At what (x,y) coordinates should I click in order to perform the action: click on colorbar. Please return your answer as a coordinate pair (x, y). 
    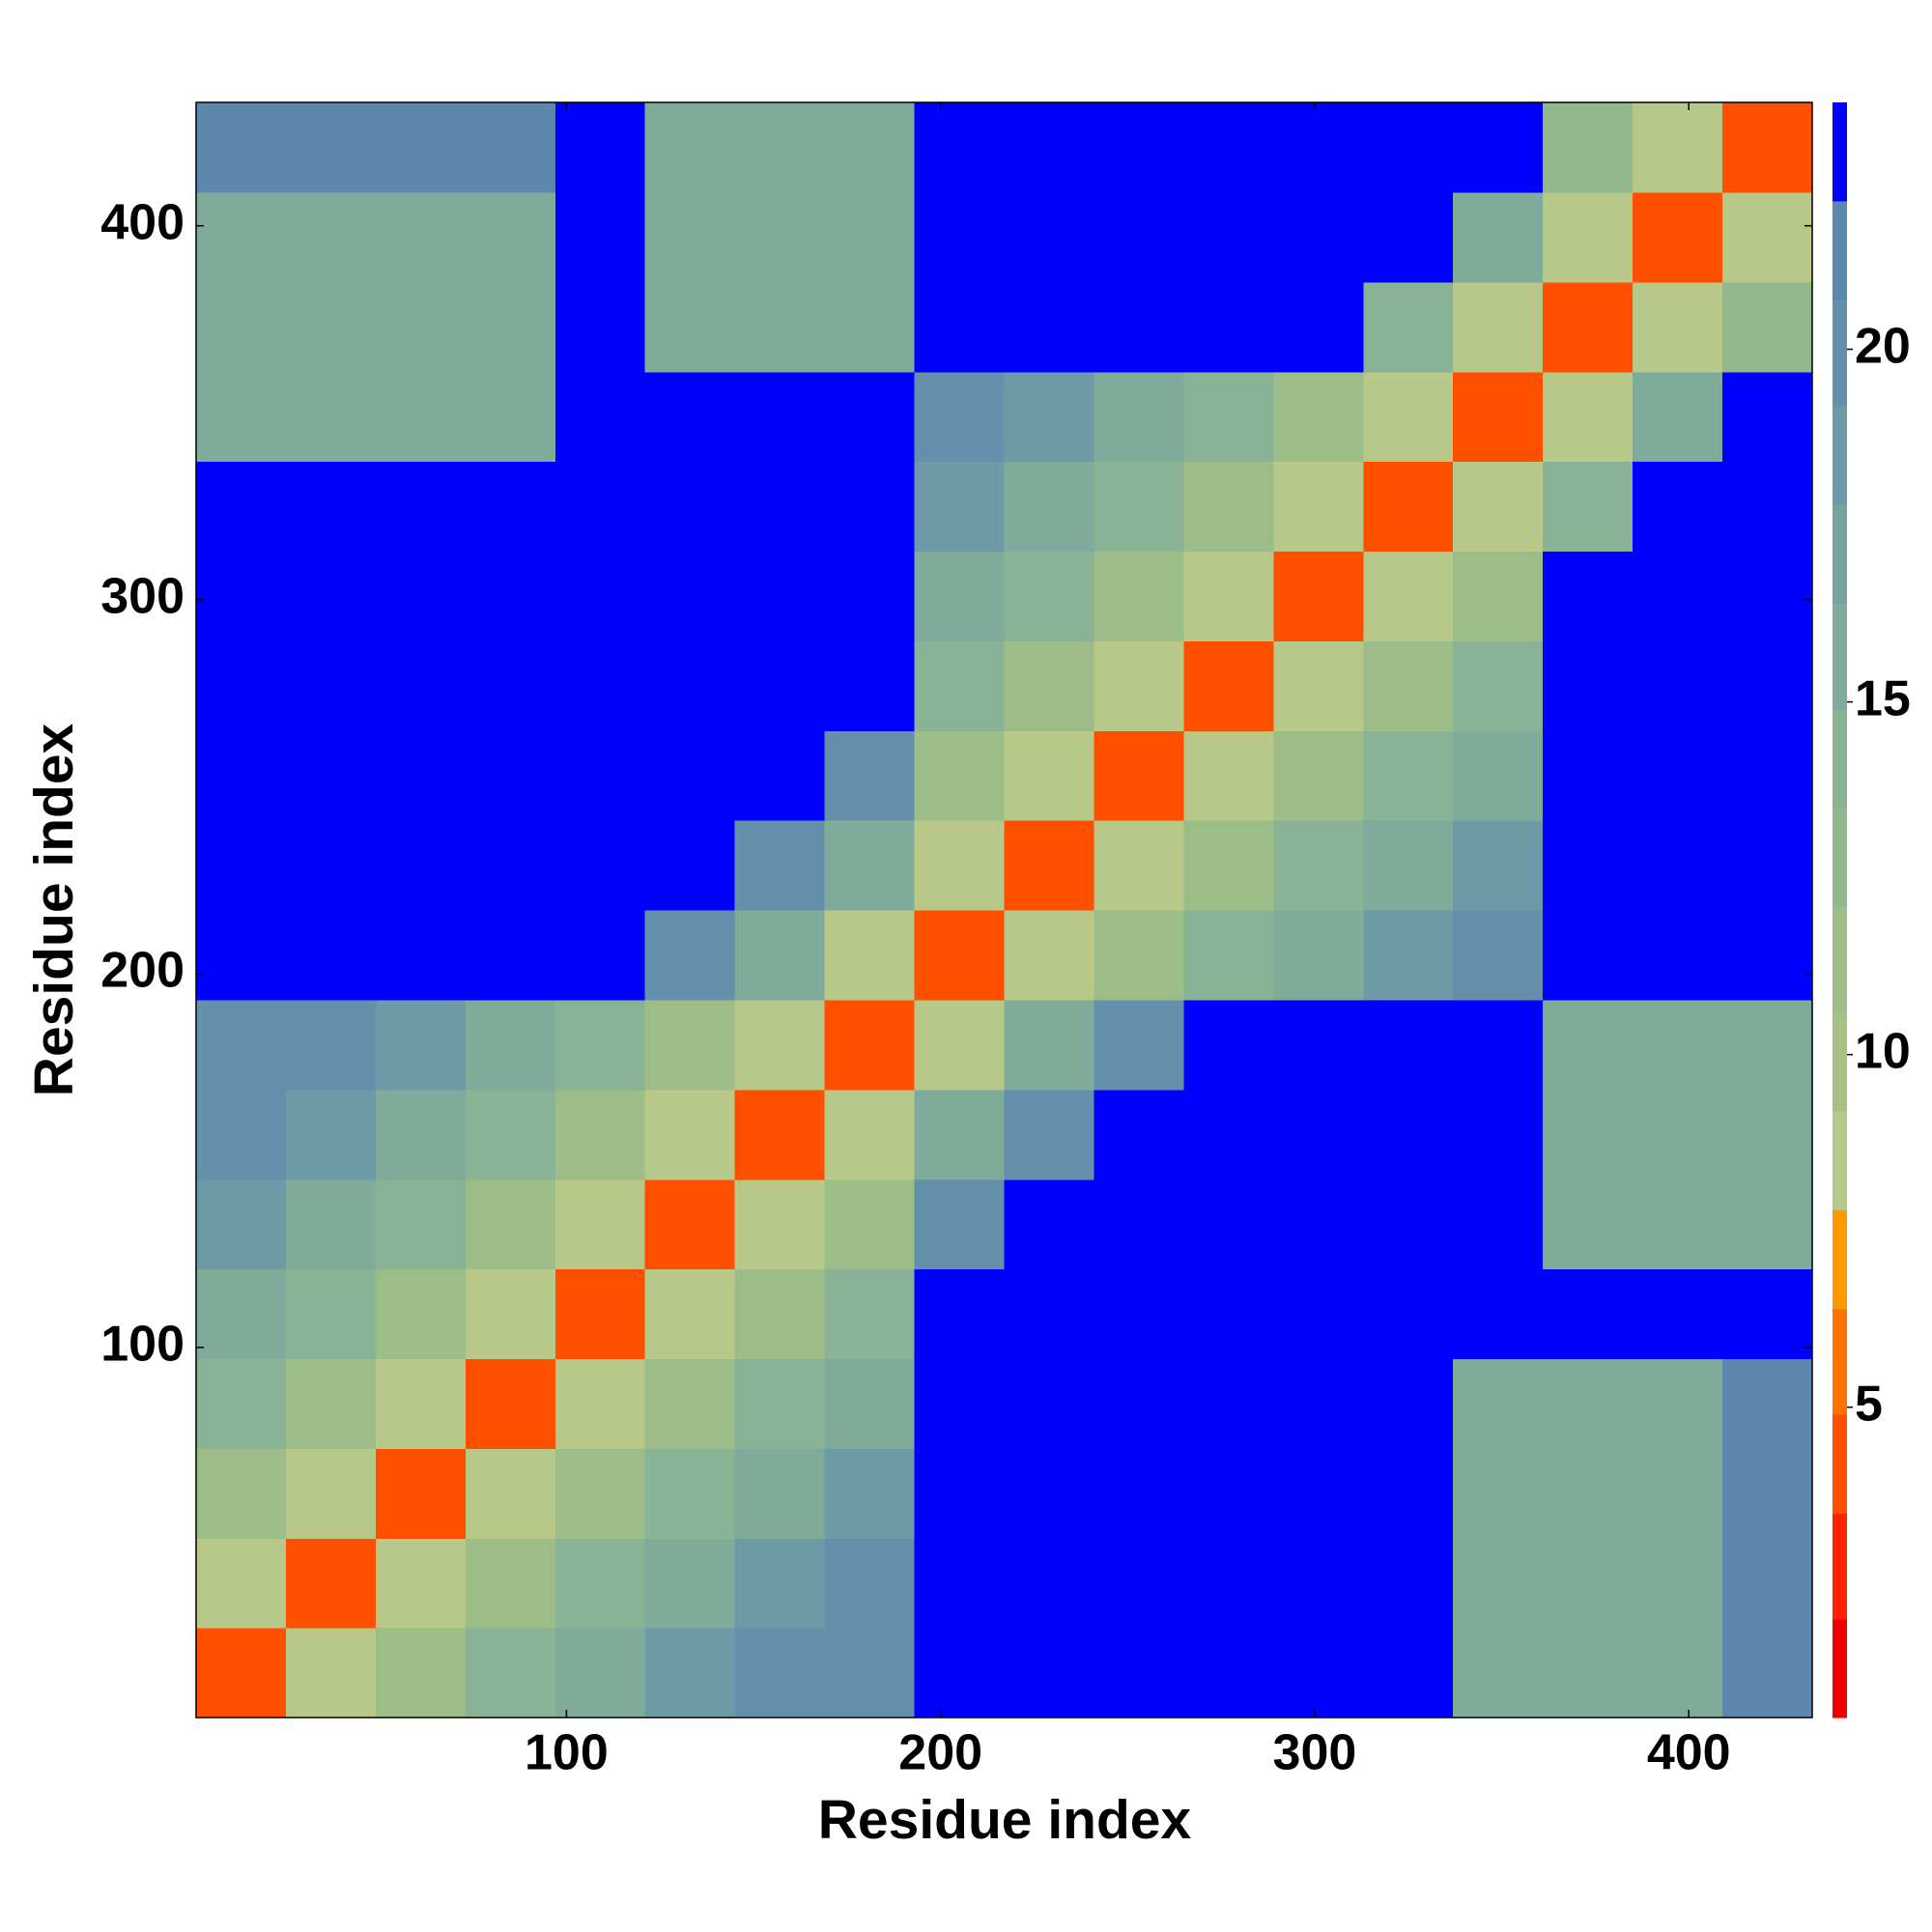
    Looking at the image, I should click on (1840, 910).